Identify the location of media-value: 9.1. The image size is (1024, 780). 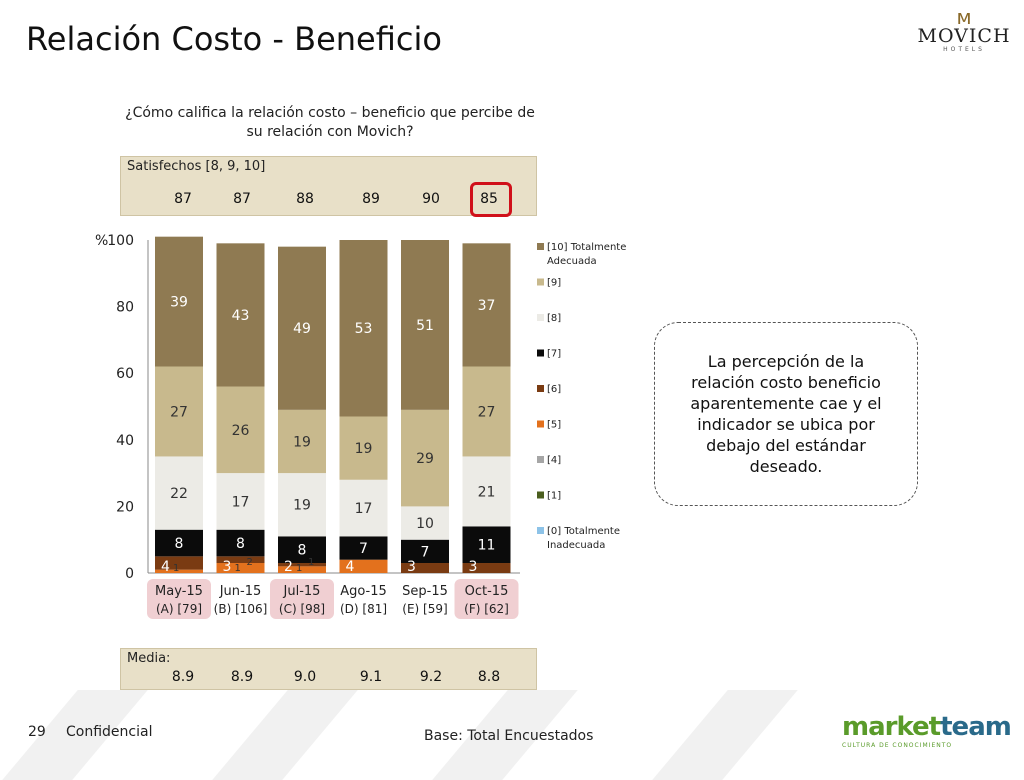
(371, 677).